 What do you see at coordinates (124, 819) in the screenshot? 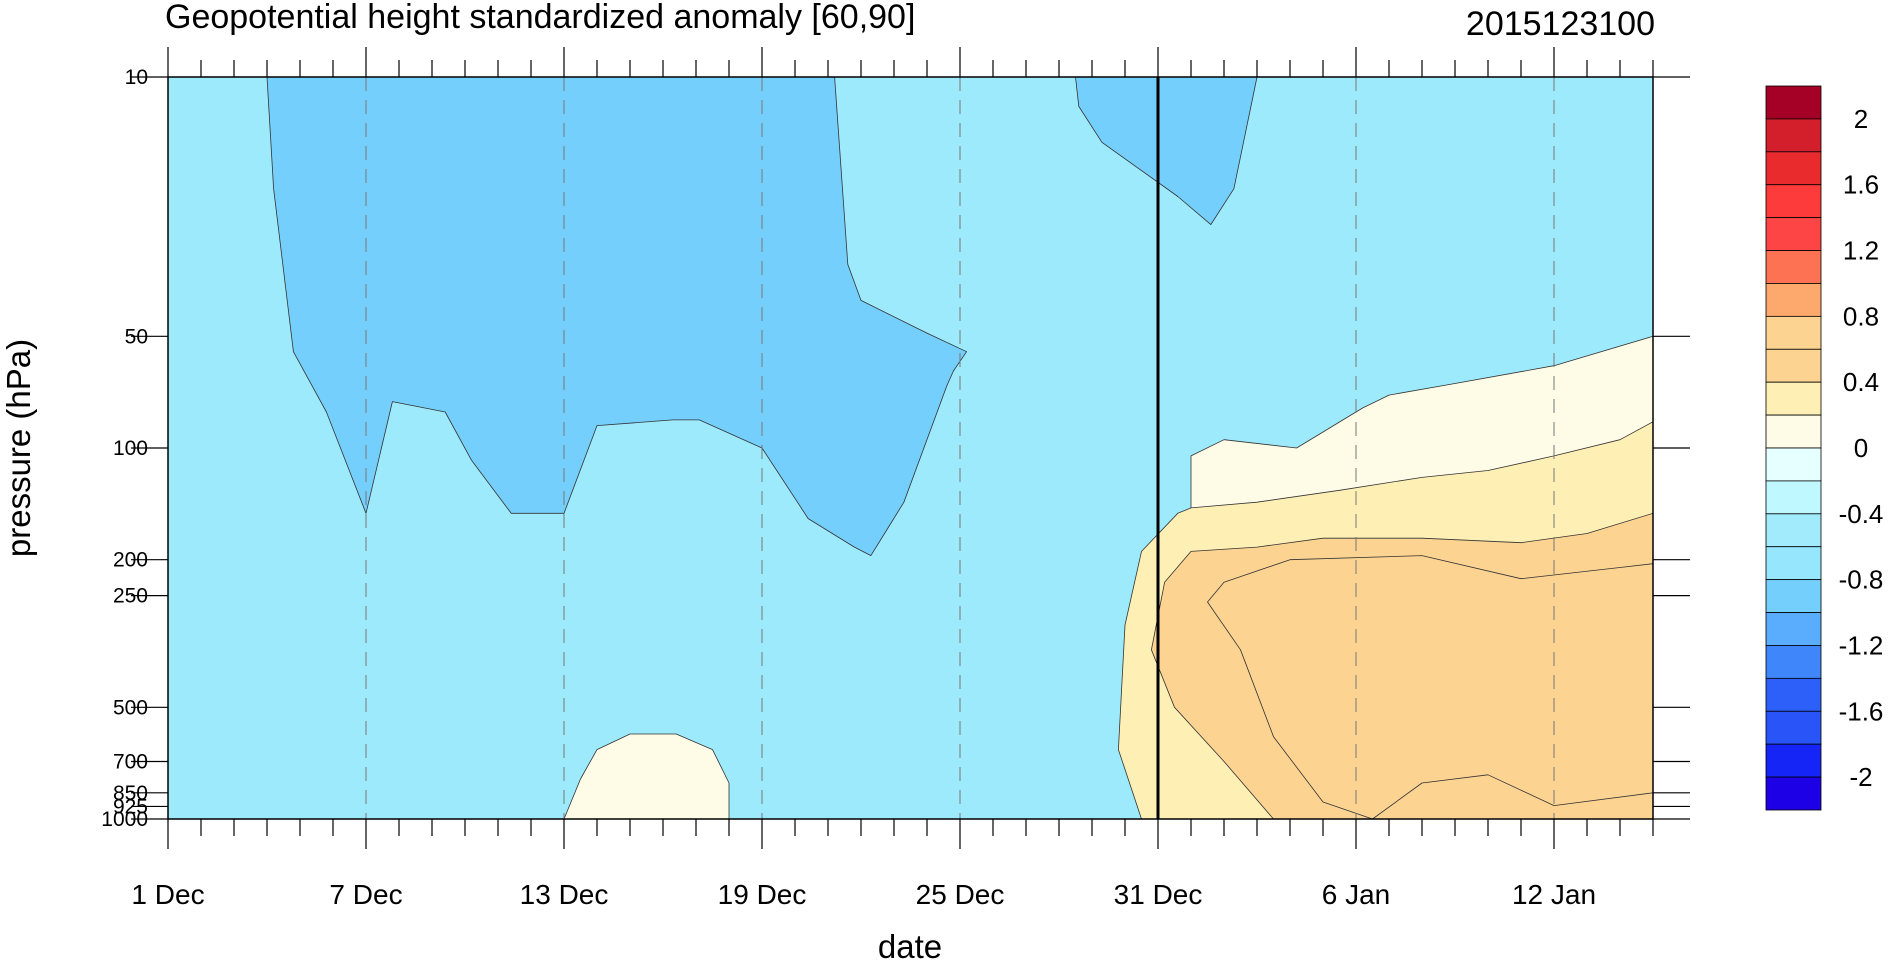
I see `y-tick-label: 1000` at bounding box center [124, 819].